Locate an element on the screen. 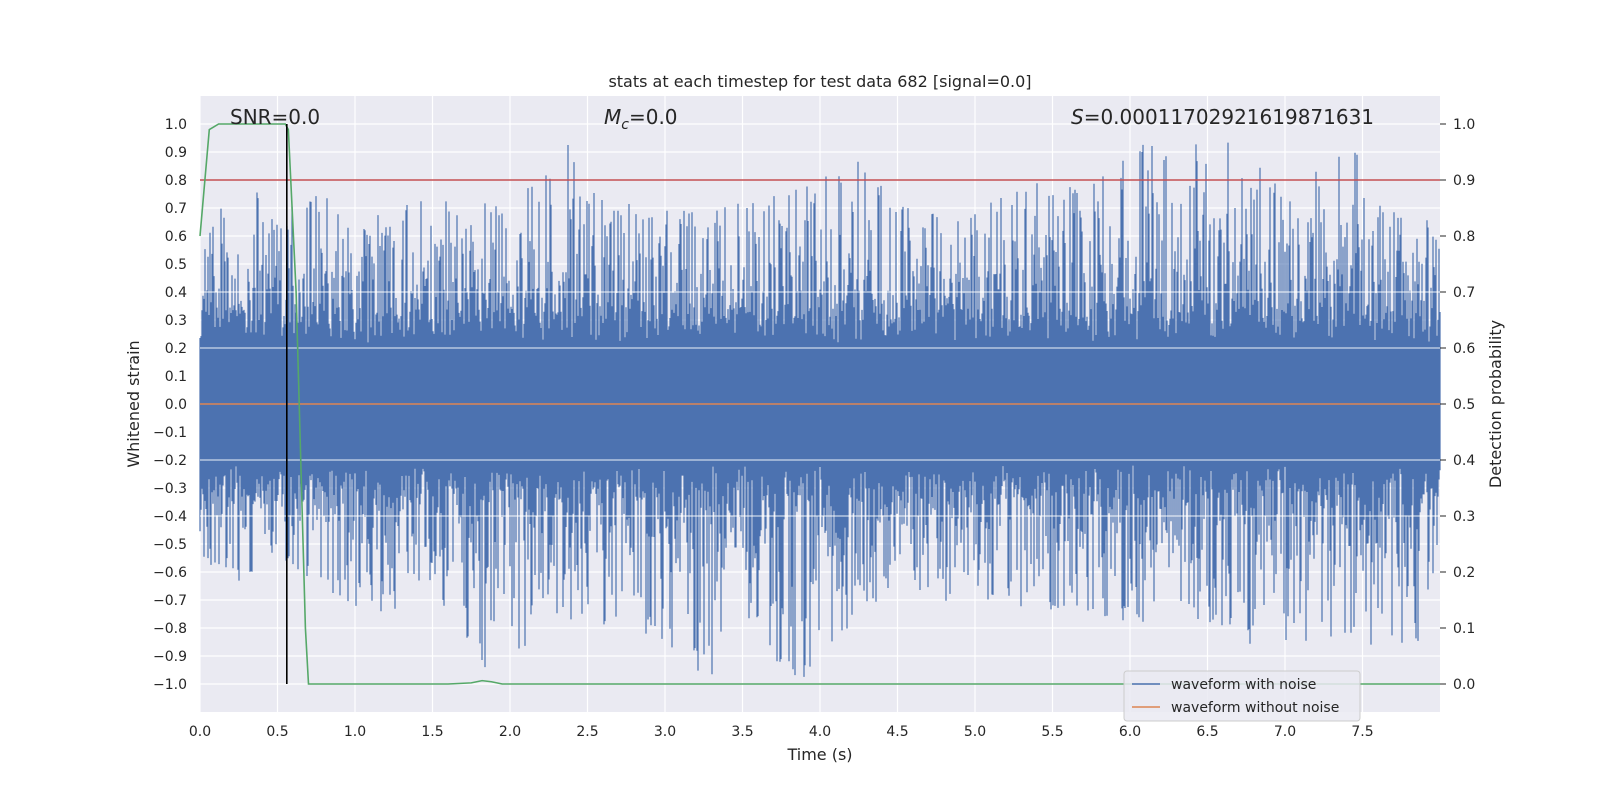 The height and width of the screenshot is (800, 1600). y-tick-label: 0.2 is located at coordinates (176, 349).